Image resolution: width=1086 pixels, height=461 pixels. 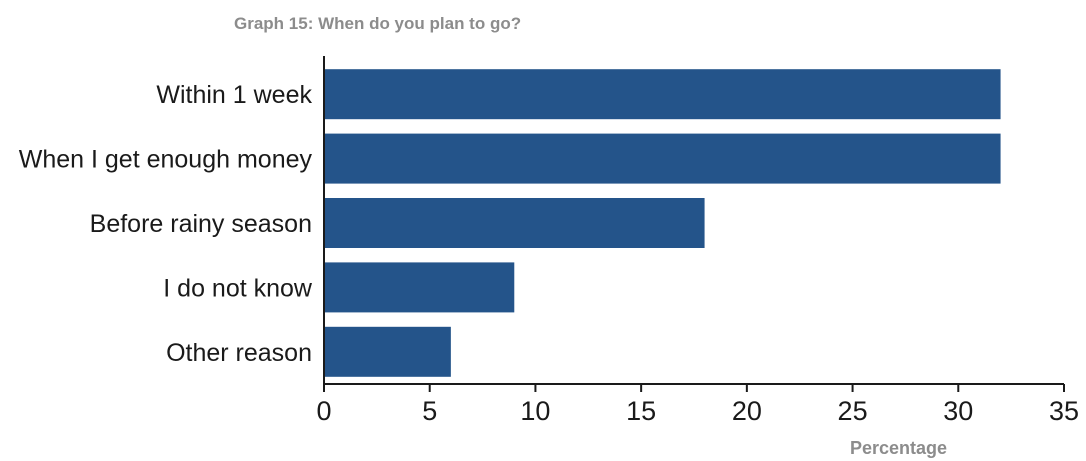 What do you see at coordinates (323, 411) in the screenshot?
I see `x-tick-label: 0` at bounding box center [323, 411].